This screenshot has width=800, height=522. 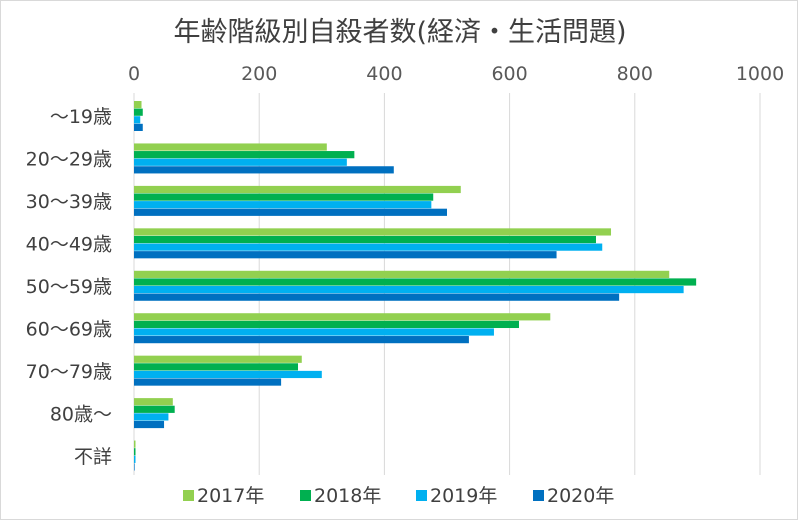 What do you see at coordinates (347, 496) in the screenshot?
I see `legend-label: 2018年` at bounding box center [347, 496].